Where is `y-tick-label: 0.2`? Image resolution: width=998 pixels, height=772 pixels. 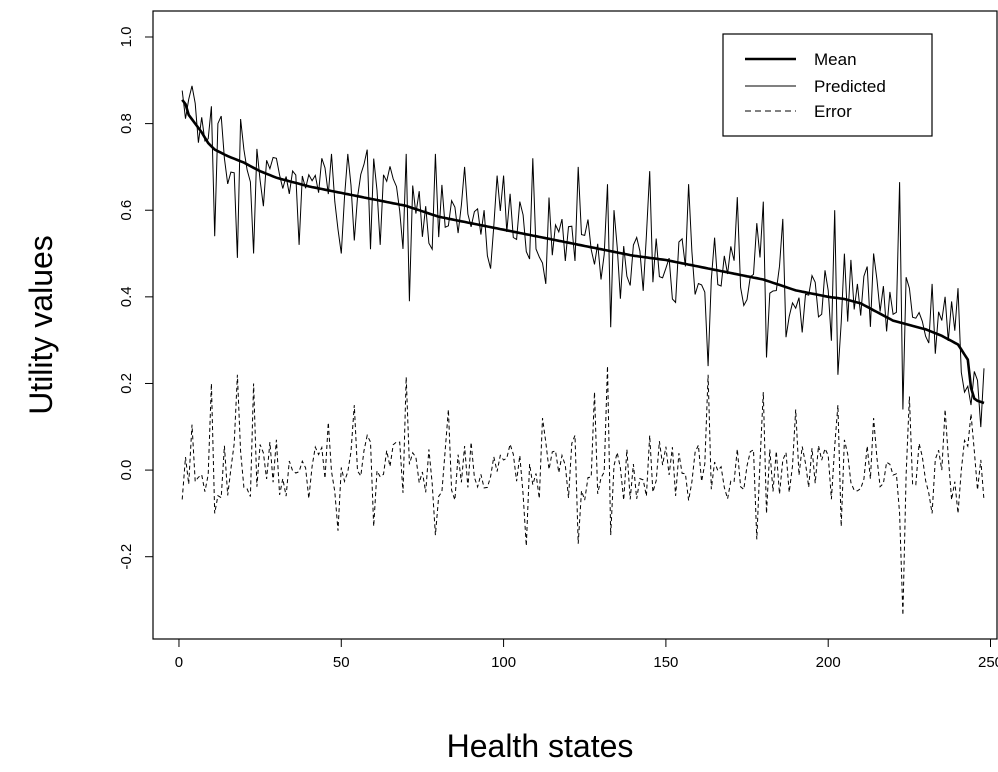 y-tick-label: 0.2 is located at coordinates (126, 383).